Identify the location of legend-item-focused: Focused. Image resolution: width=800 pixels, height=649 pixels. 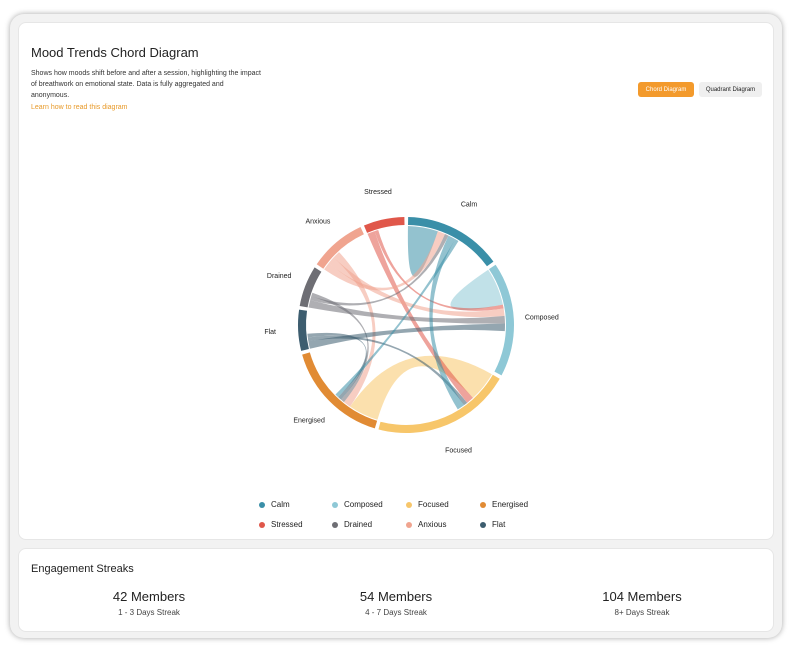
(427, 504).